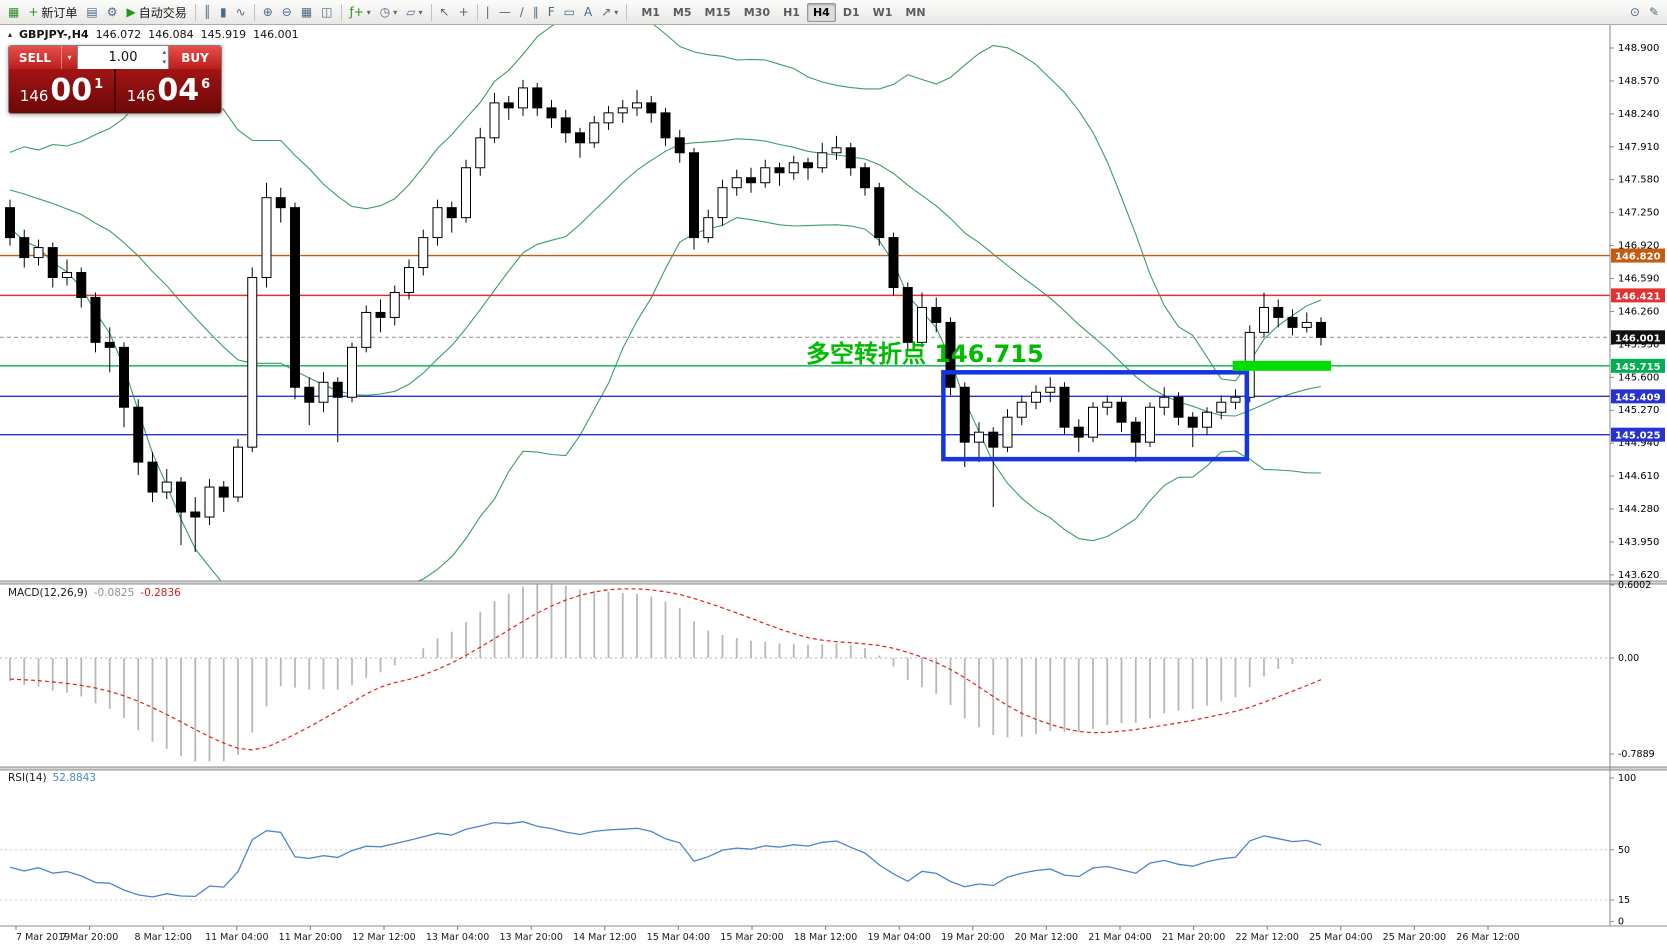  I want to click on price-scale-label: 148.240, so click(1638, 114).